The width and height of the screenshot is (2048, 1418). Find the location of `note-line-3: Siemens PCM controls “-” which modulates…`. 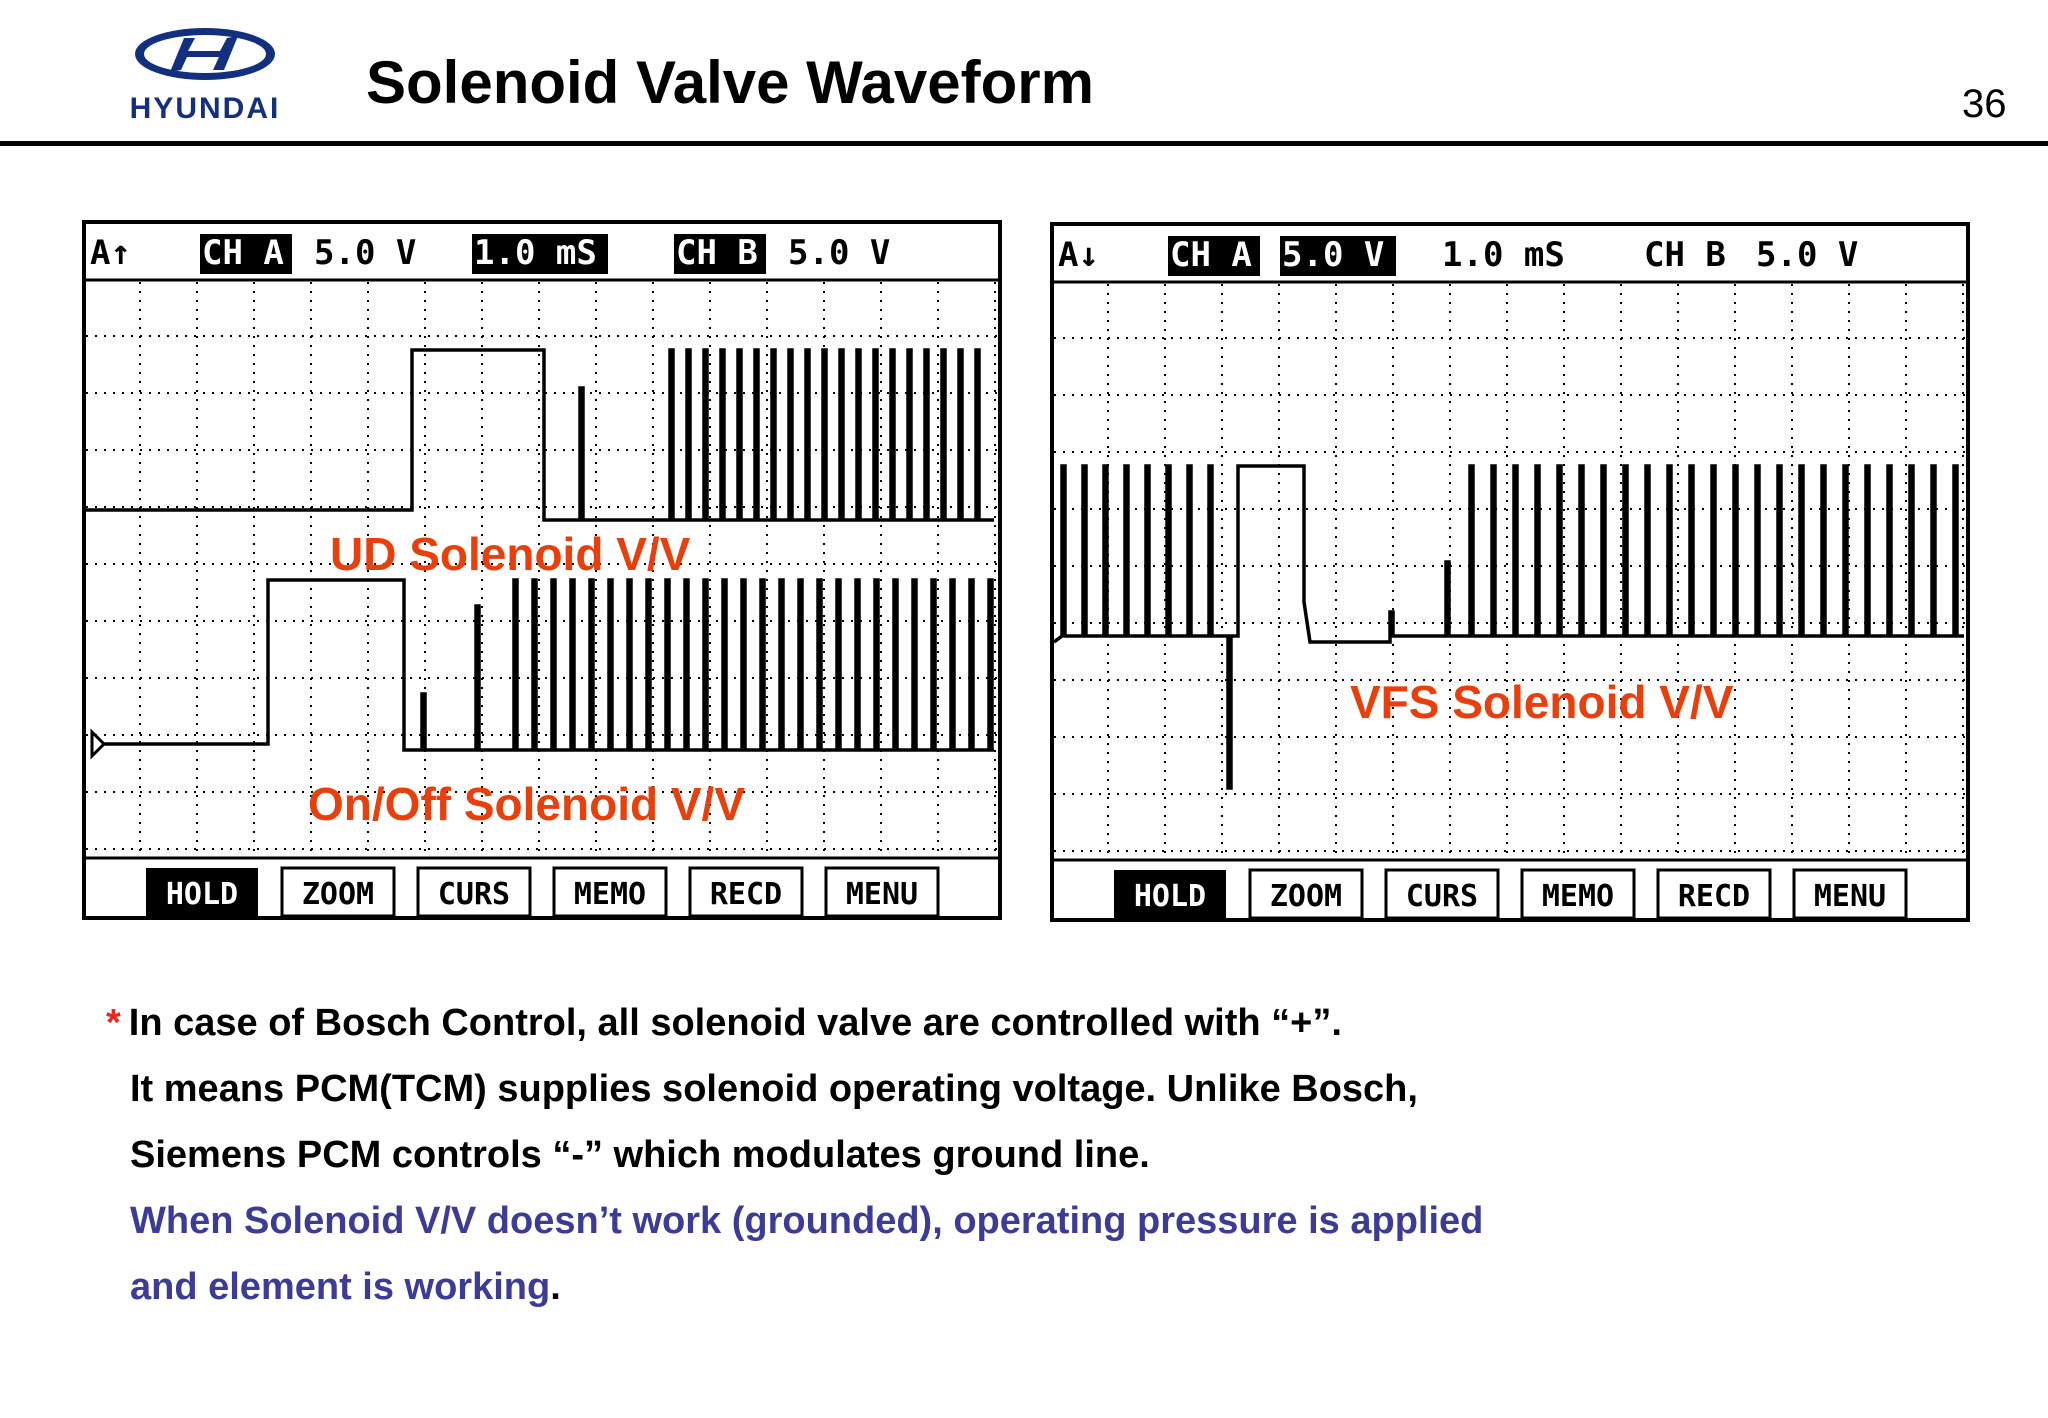

note-line-3: Siemens PCM controls “-” which modulates… is located at coordinates (640, 1155).